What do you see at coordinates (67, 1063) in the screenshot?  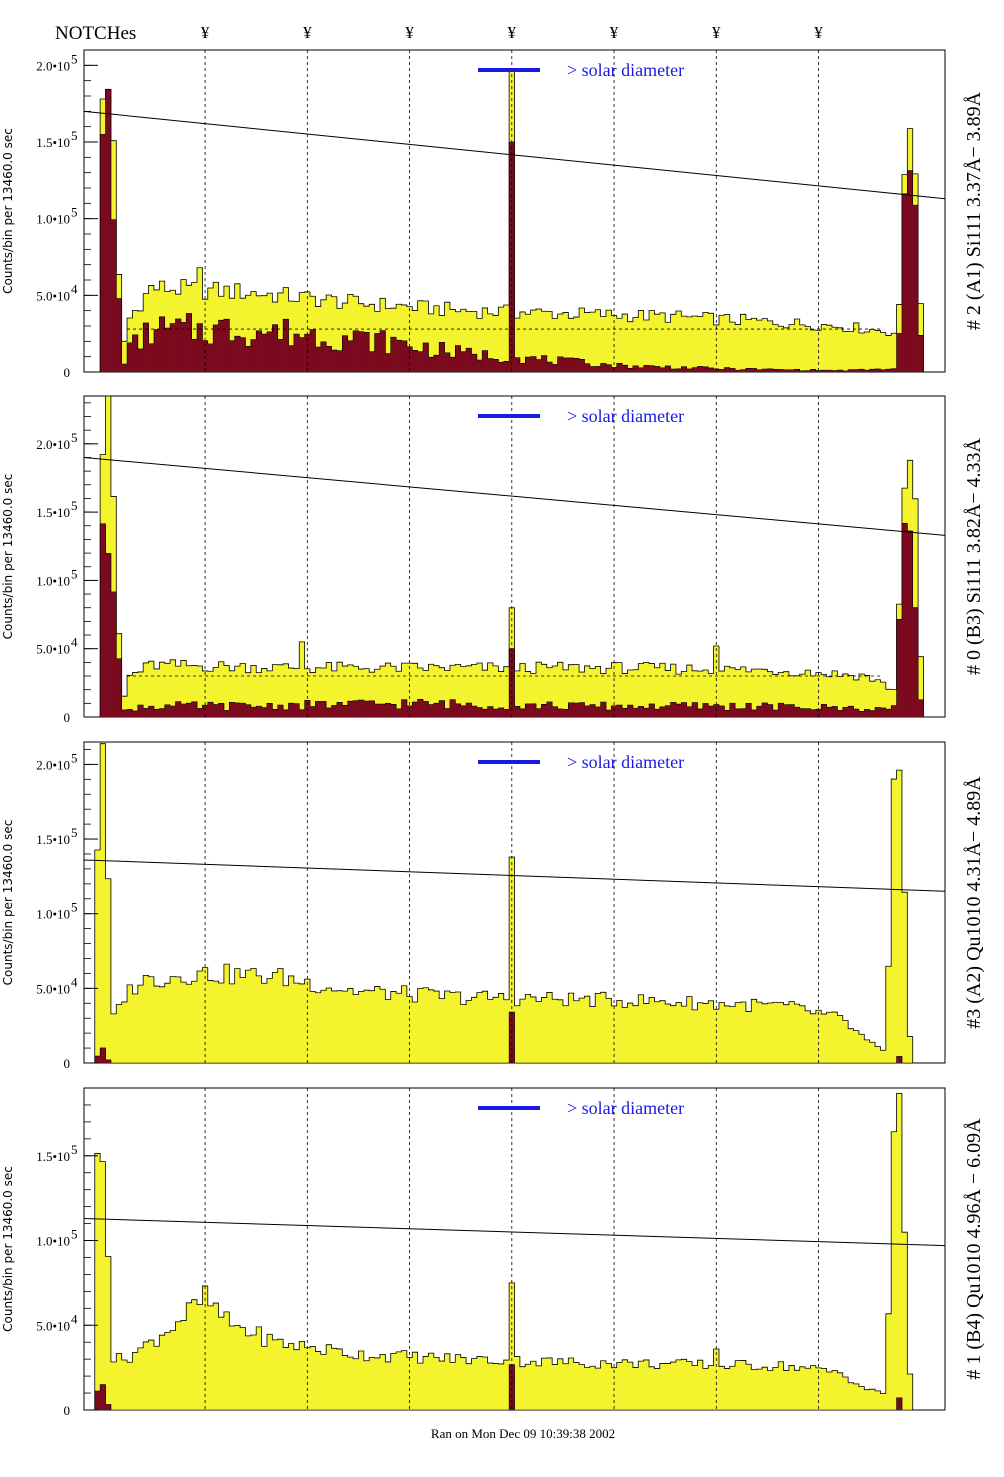 I see `y-tick-label: 0` at bounding box center [67, 1063].